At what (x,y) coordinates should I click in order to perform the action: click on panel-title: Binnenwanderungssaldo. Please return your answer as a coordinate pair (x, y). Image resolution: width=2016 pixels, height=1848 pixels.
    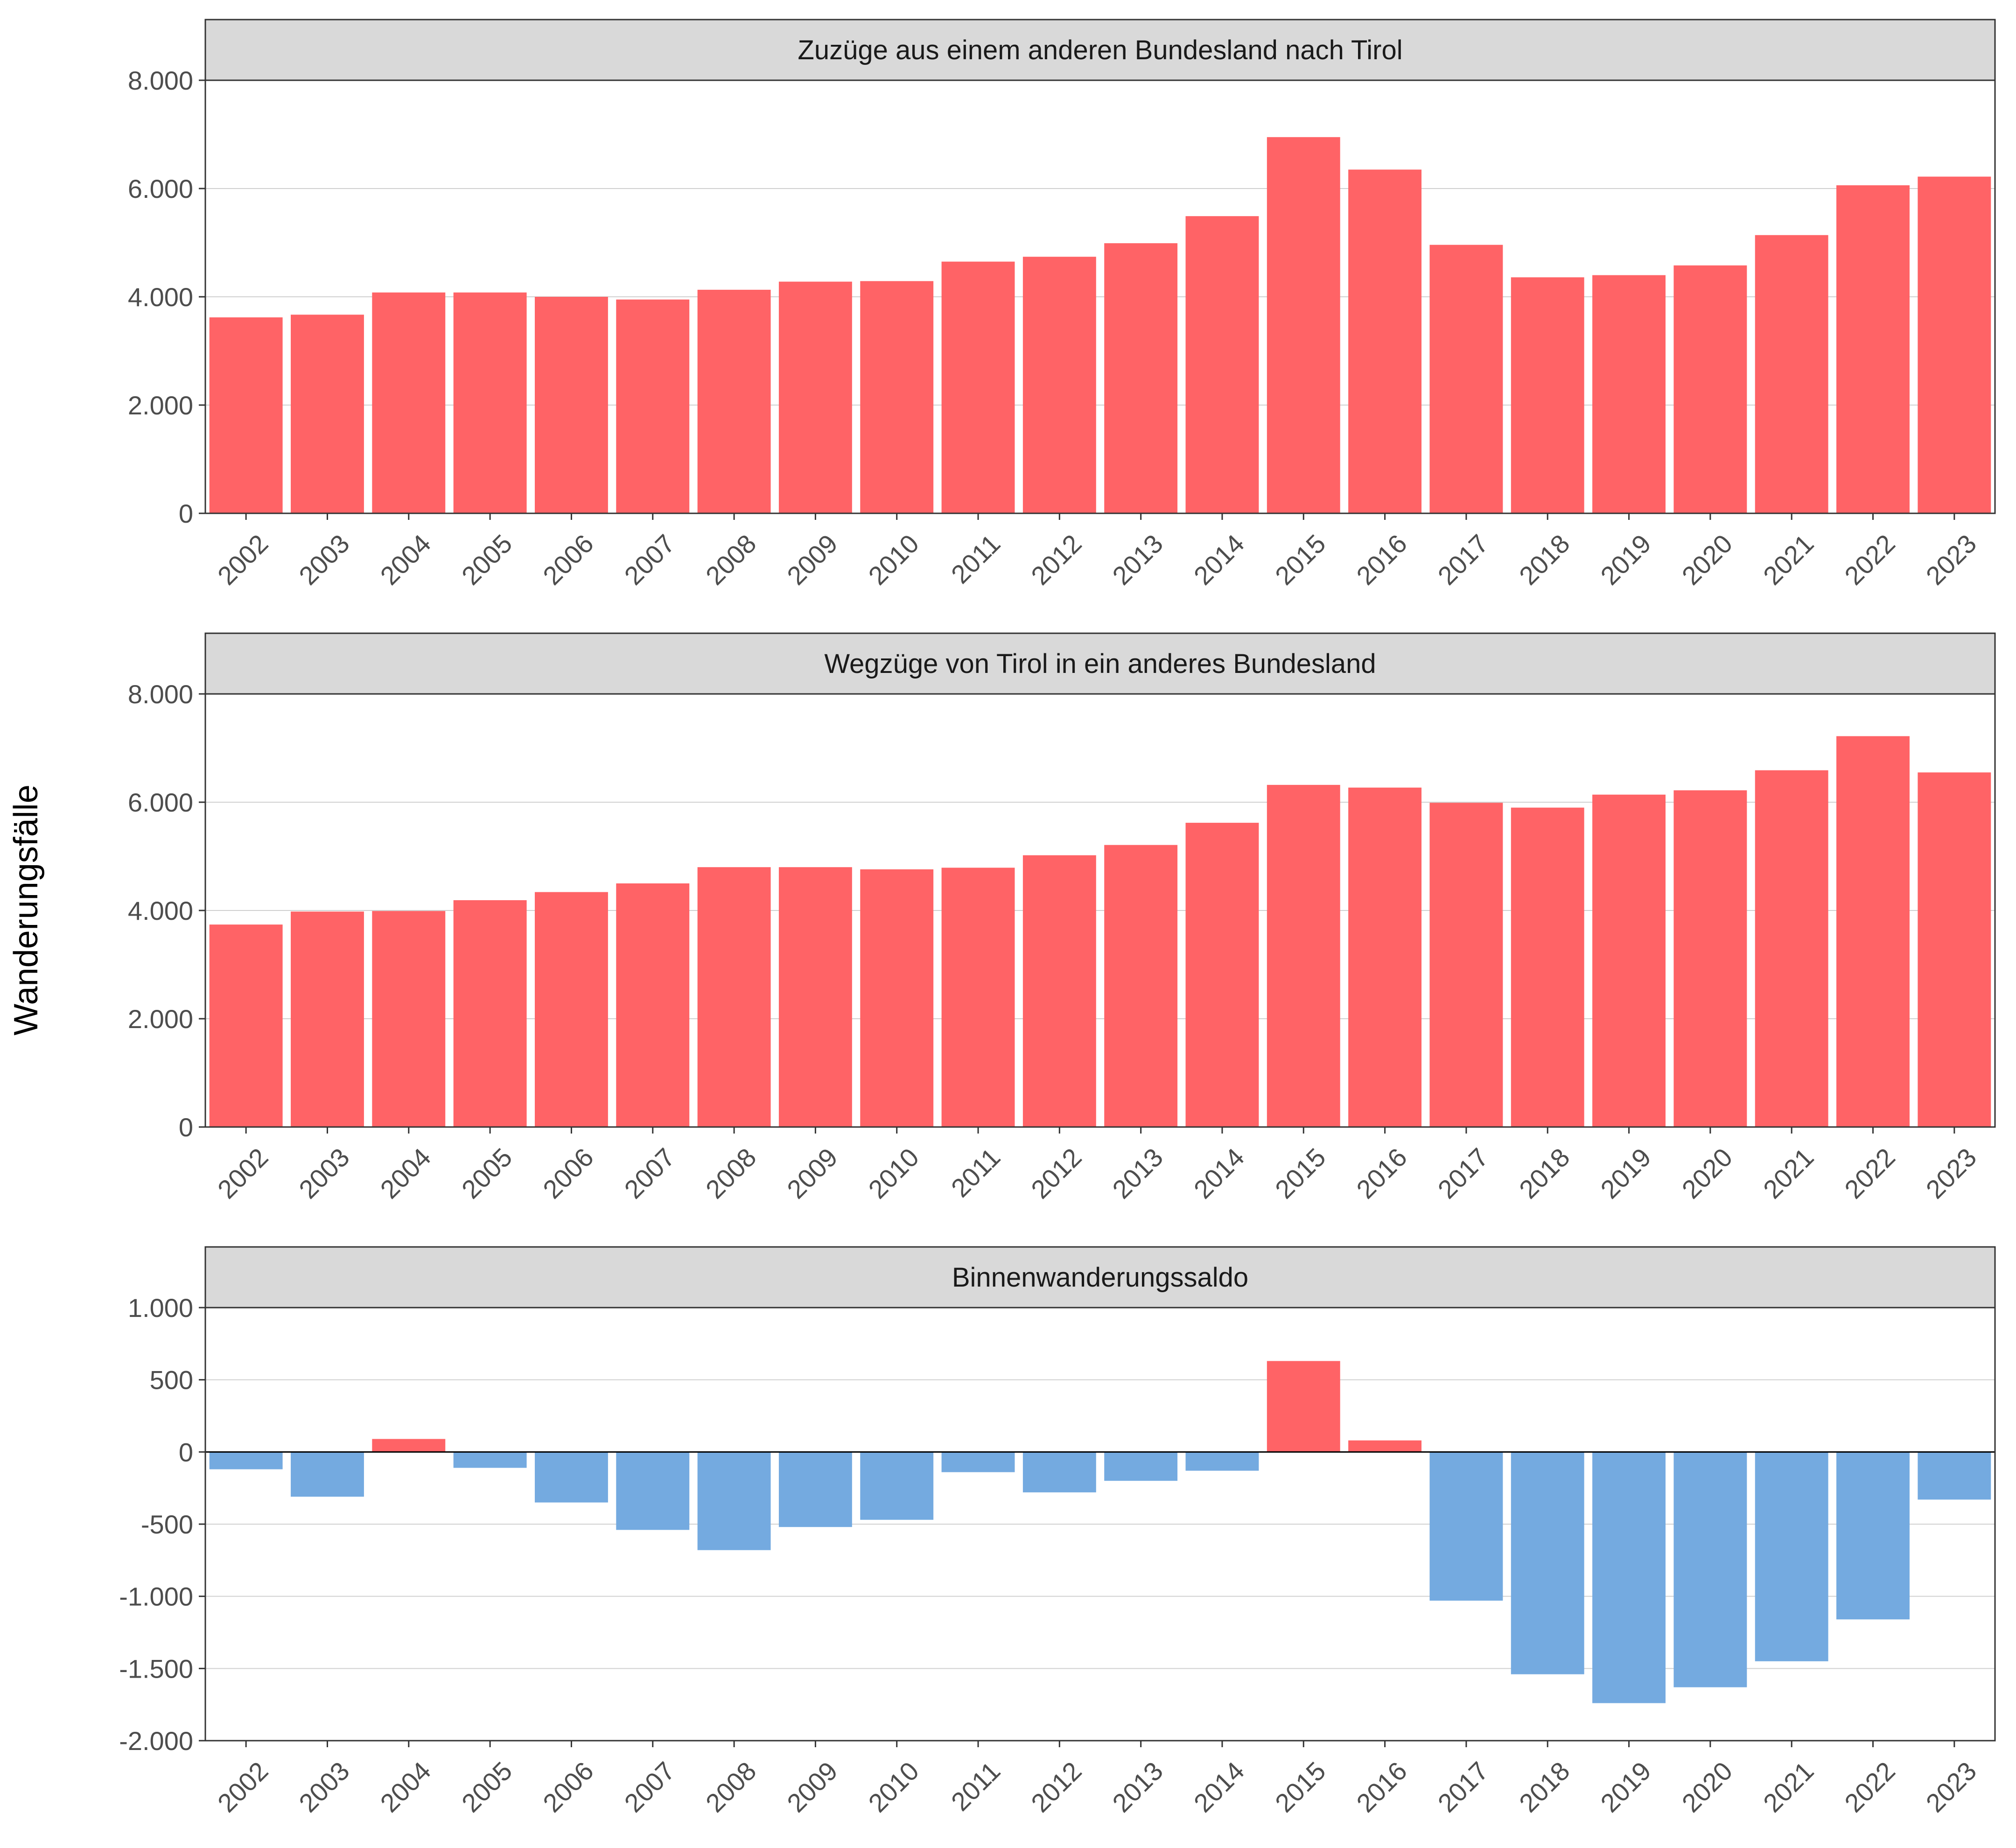
    Looking at the image, I should click on (1100, 1277).